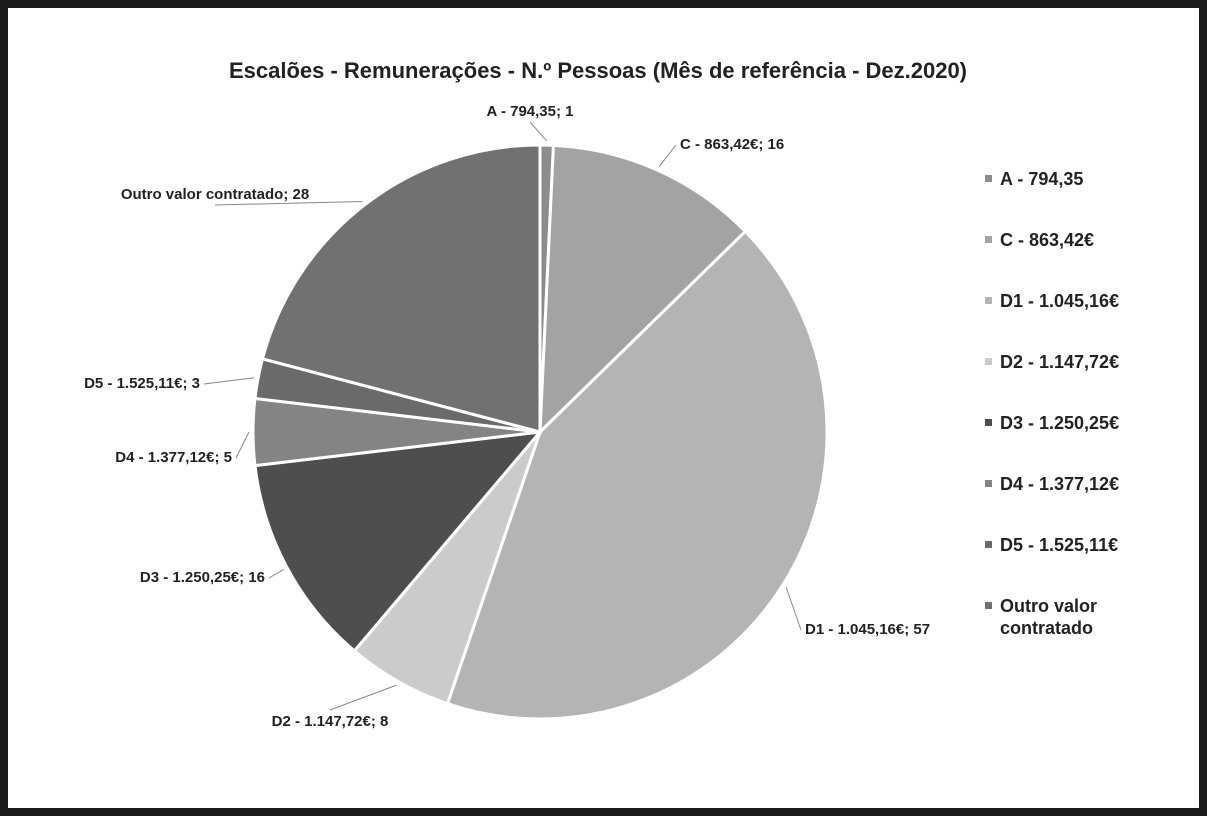 This screenshot has height=816, width=1207. Describe the element at coordinates (1080, 564) in the screenshot. I see `legend-entry: D5 - 1.525,11€` at that location.